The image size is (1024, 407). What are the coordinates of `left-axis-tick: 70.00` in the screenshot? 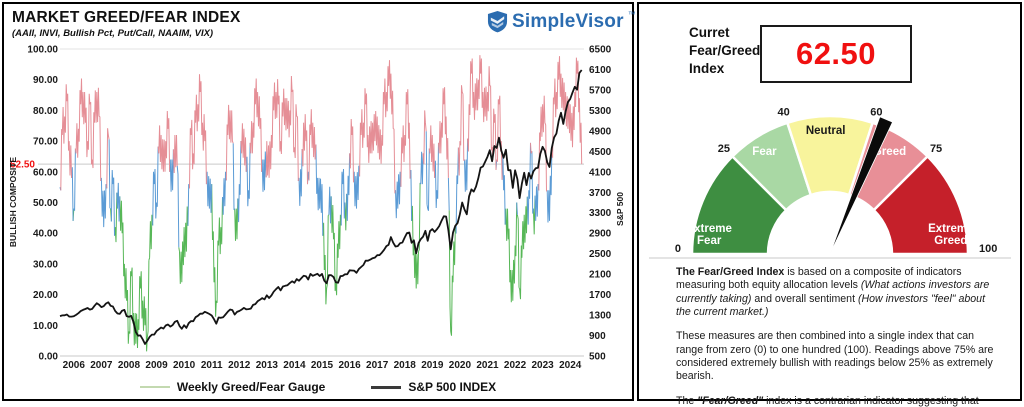 It's located at (45, 142).